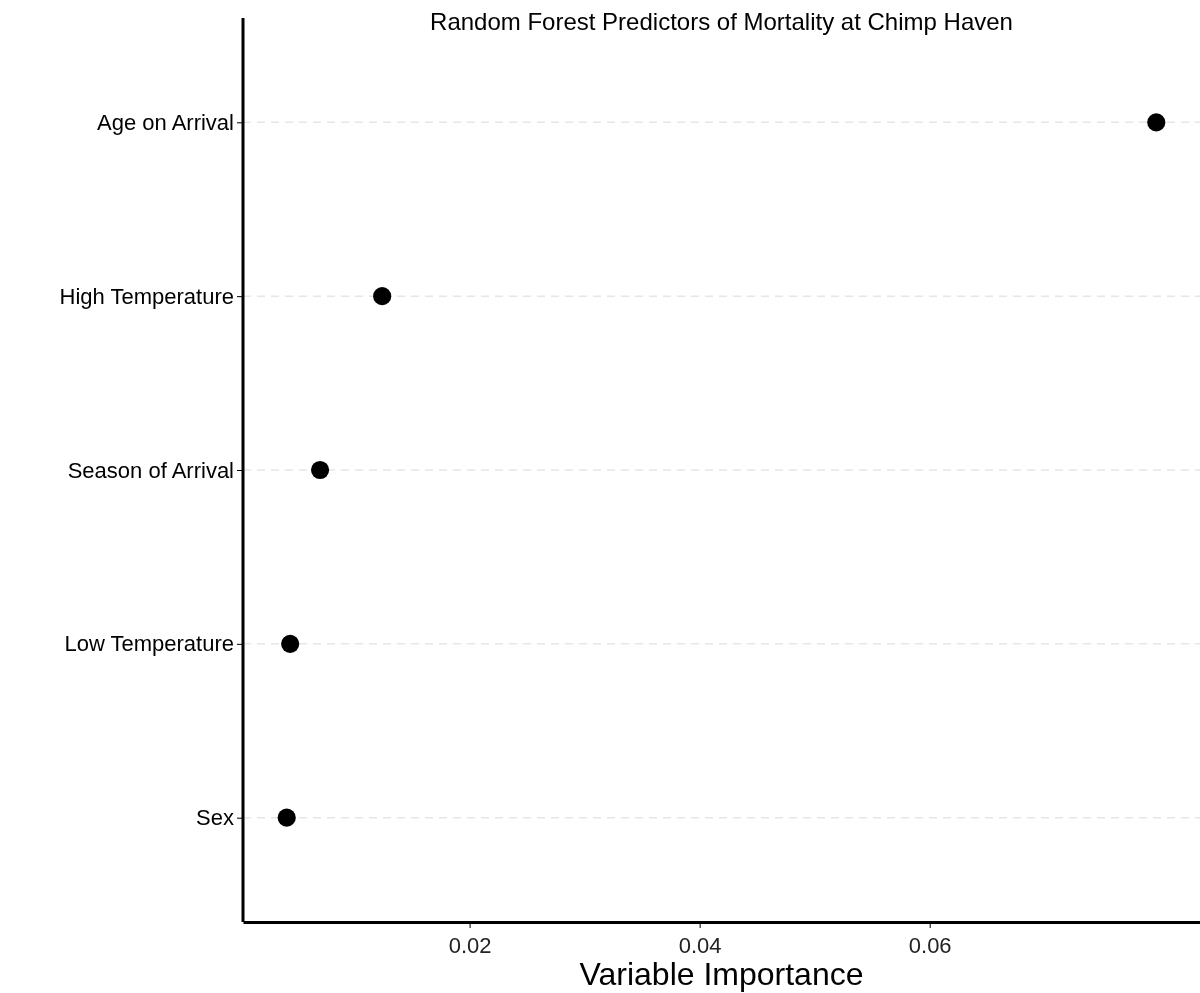 This screenshot has width=1200, height=993. Describe the element at coordinates (700, 945) in the screenshot. I see `x-tick-label: 0.04` at that location.